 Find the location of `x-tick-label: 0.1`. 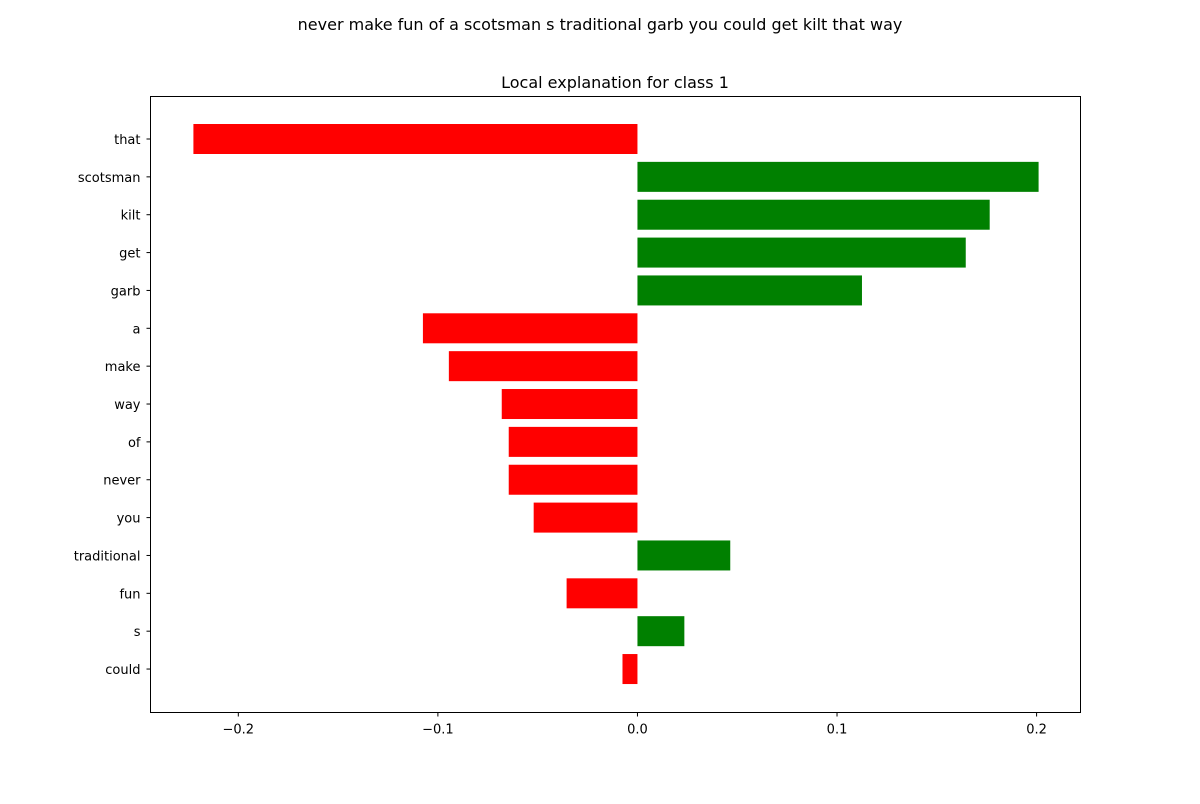

x-tick-label: 0.1 is located at coordinates (837, 730).